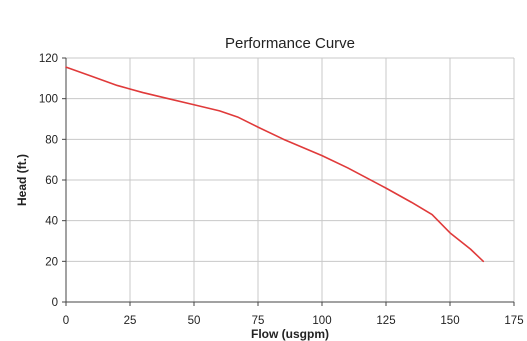  What do you see at coordinates (130, 321) in the screenshot?
I see `x-tick-label: 25` at bounding box center [130, 321].